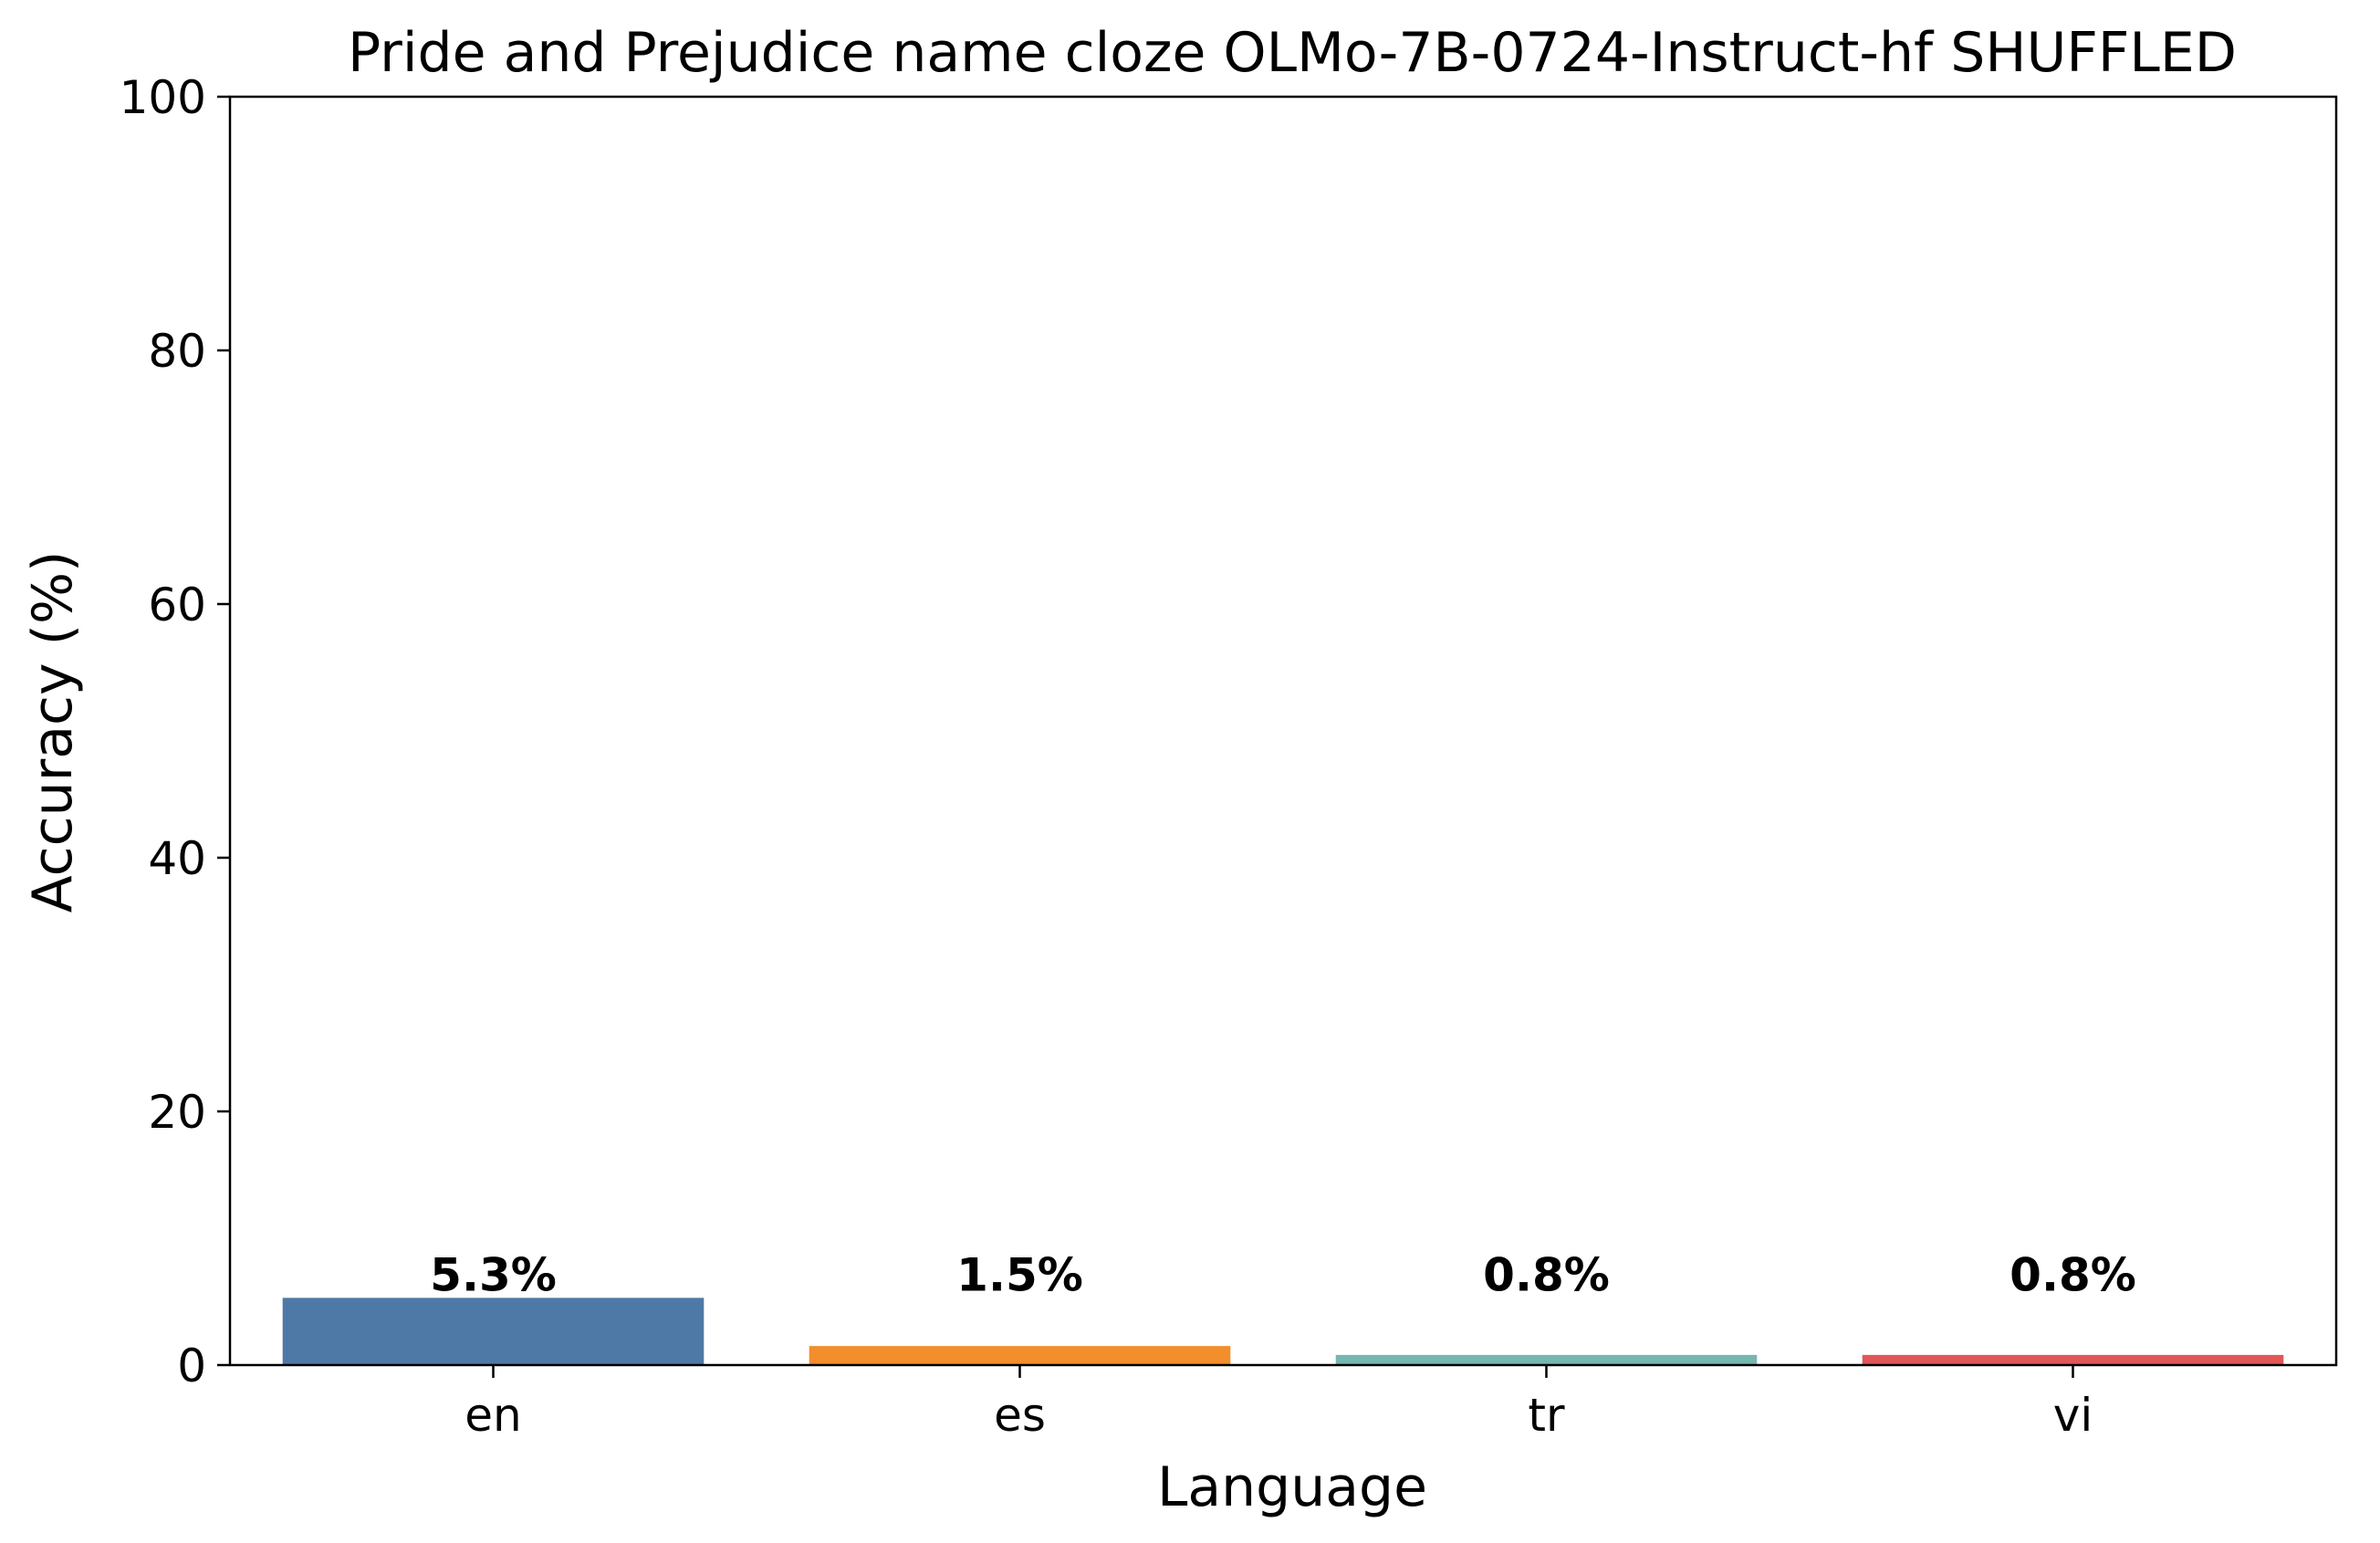  Describe the element at coordinates (163, 97) in the screenshot. I see `y-tick-label-100: 100` at that location.